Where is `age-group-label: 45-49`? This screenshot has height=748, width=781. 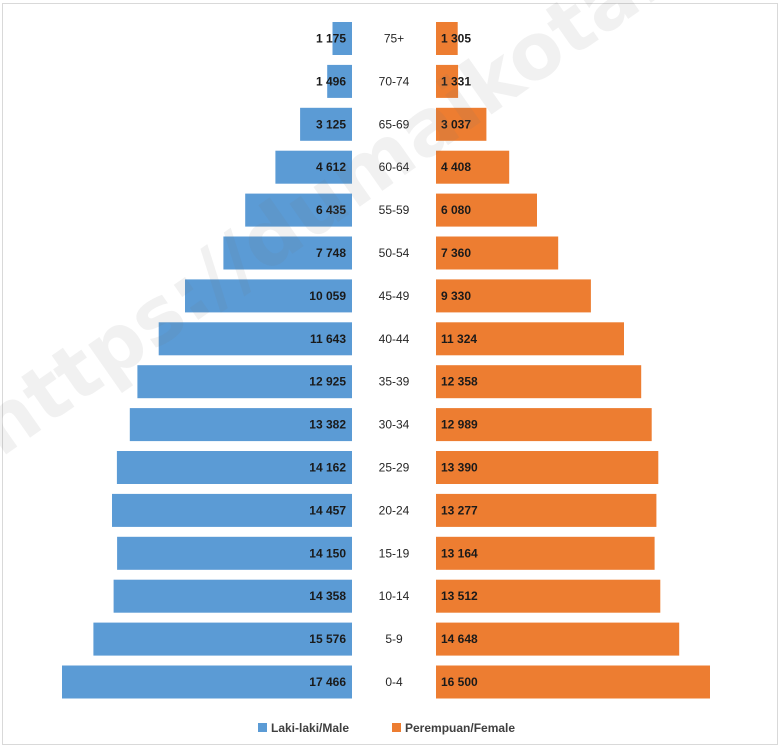 age-group-label: 45-49 is located at coordinates (394, 296).